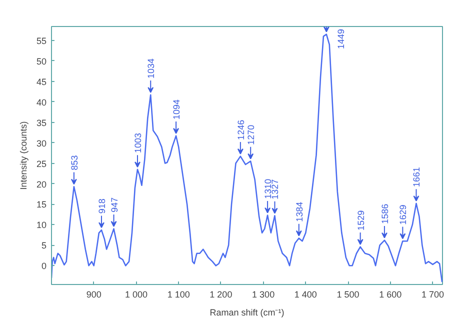 This screenshot has width=461, height=320. I want to click on y-tick-label: 50, so click(41, 61).